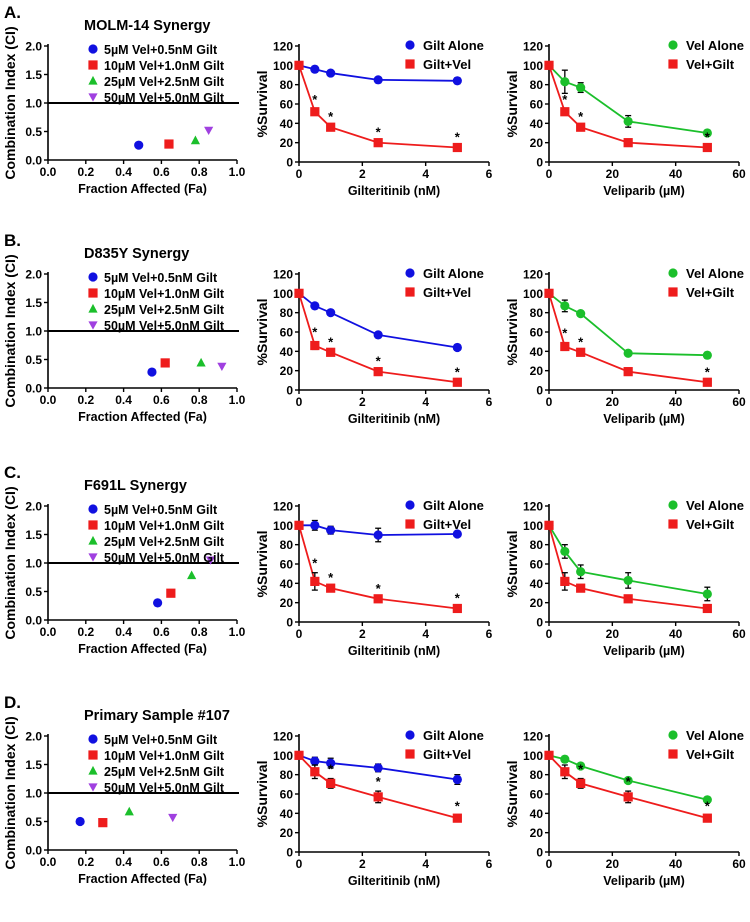  I want to click on panel-label: C., so click(12, 472).